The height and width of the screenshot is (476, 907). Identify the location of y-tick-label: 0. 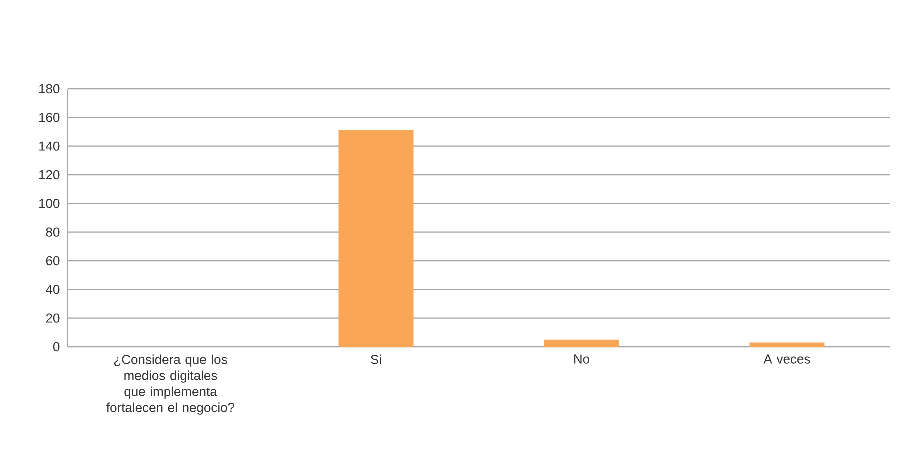
(56, 347).